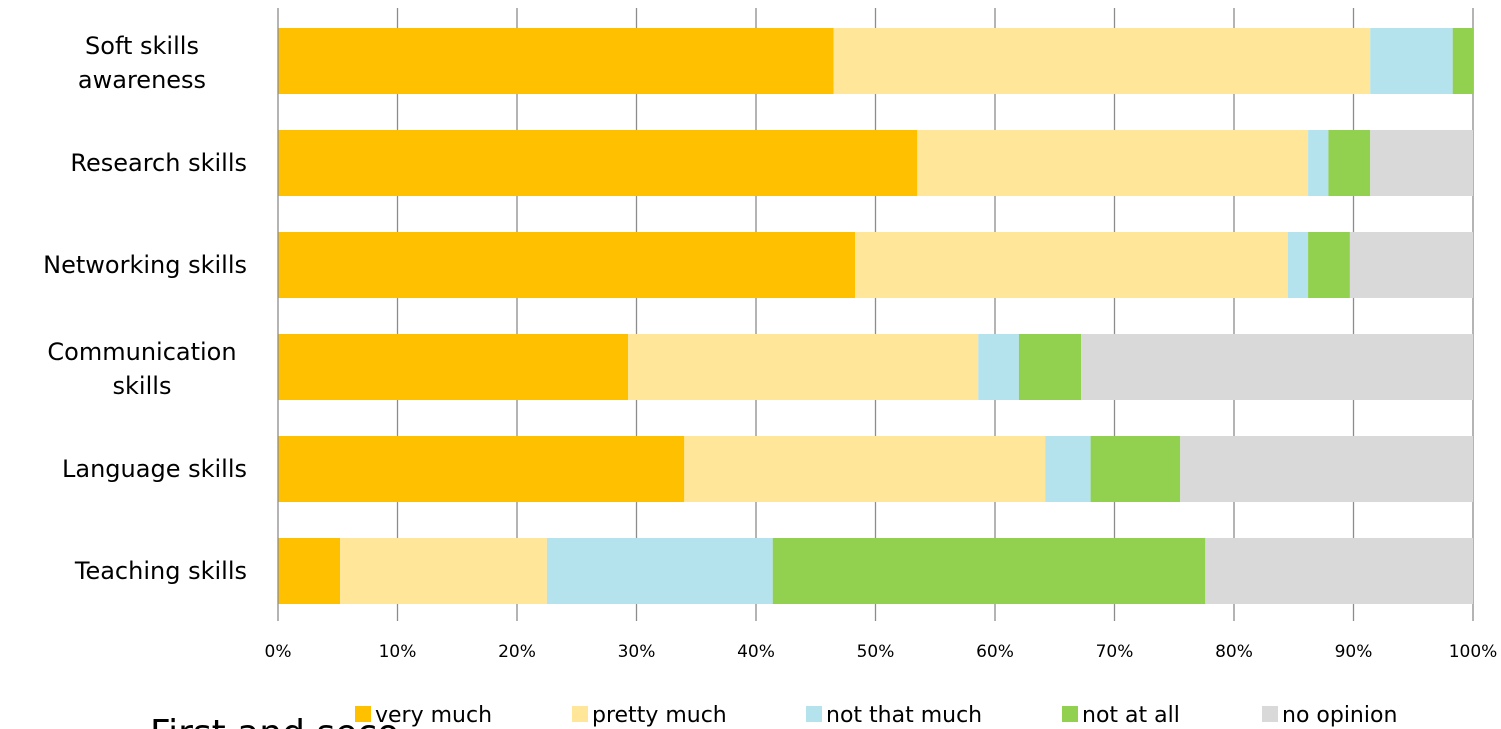 This screenshot has height=729, width=1501. Describe the element at coordinates (154, 469) in the screenshot. I see `category-label: Language skills` at that location.